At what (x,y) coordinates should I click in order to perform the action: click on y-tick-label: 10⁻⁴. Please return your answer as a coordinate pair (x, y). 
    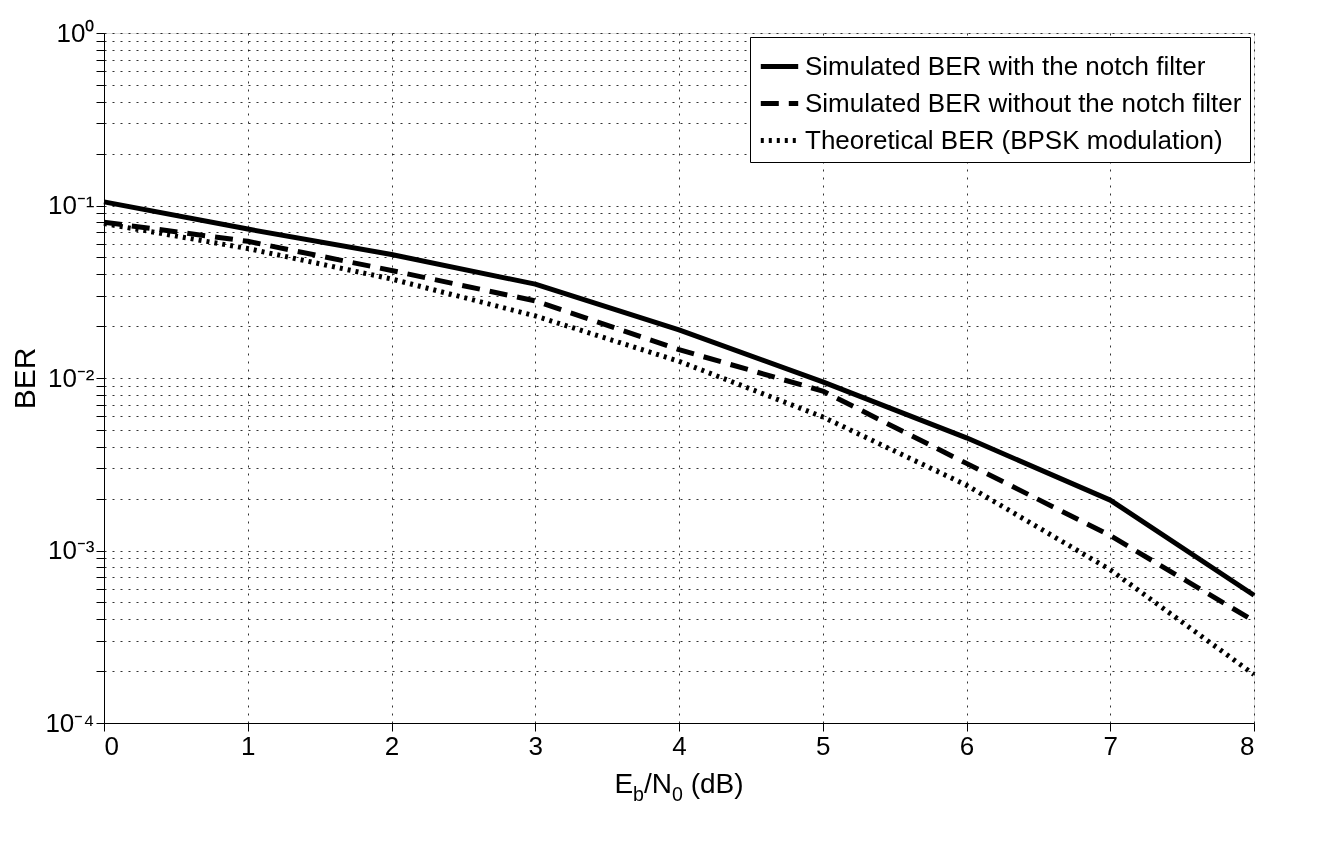
    Looking at the image, I should click on (70, 722).